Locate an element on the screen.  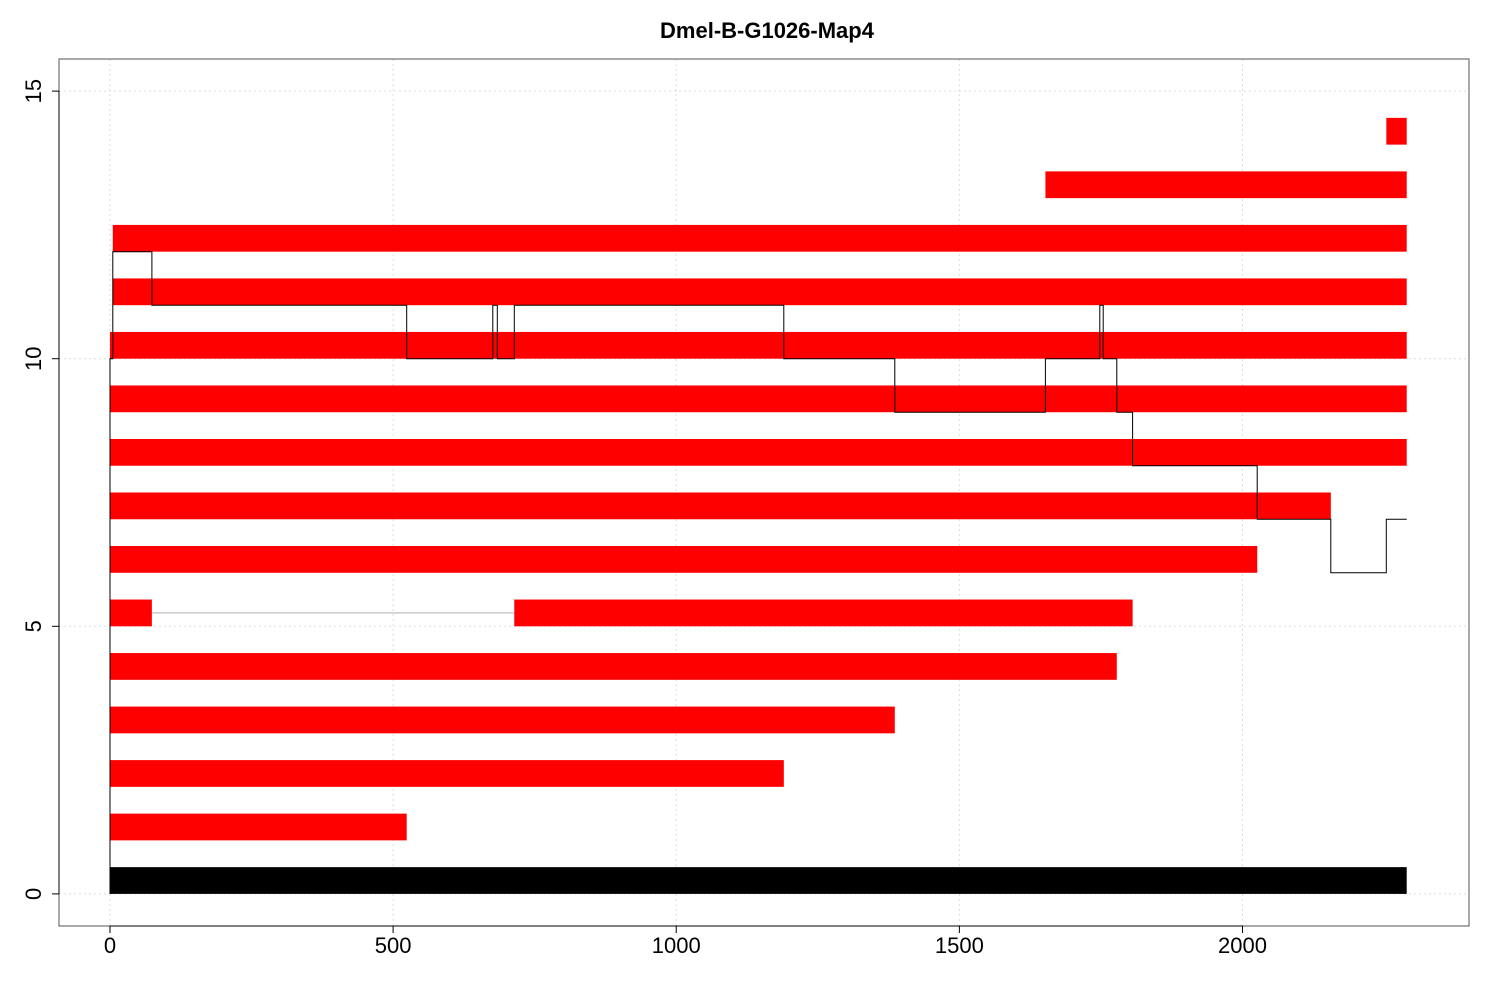
x-tick-label: 0 is located at coordinates (110, 945).